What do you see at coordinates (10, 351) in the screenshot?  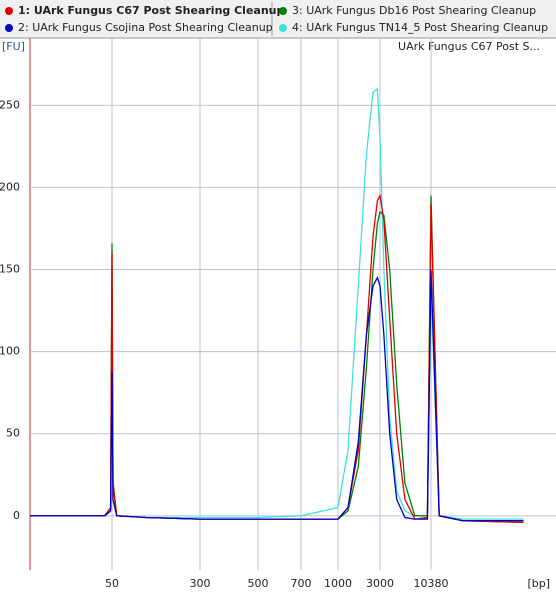 I see `y-tick-label: 100` at bounding box center [10, 351].